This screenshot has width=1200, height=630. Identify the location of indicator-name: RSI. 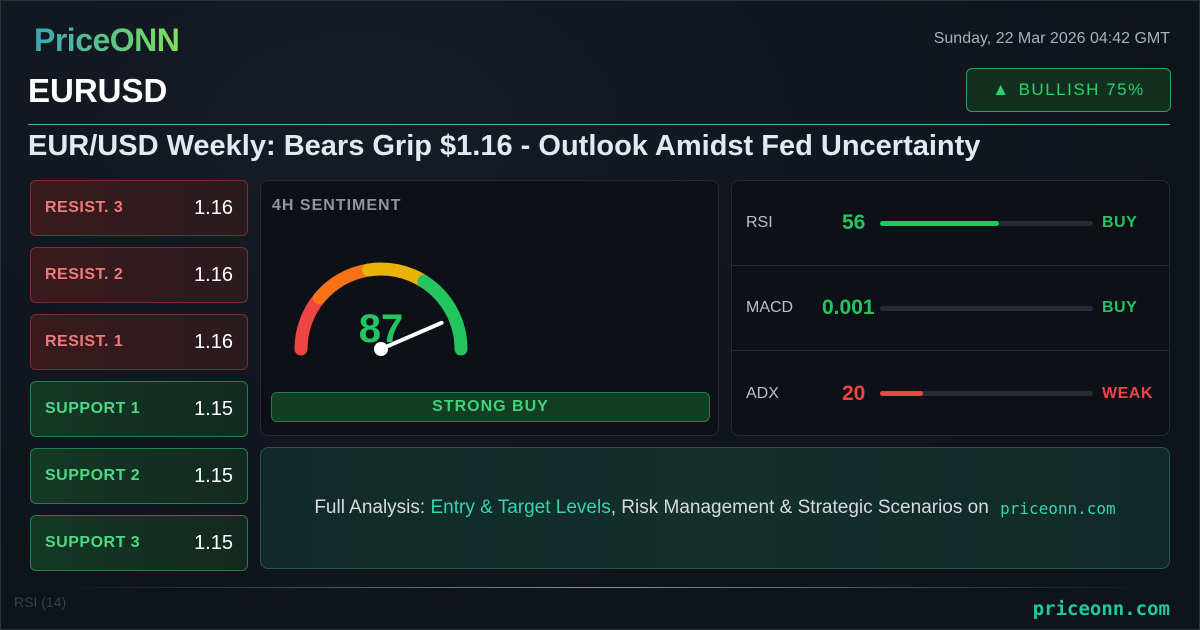
(759, 222).